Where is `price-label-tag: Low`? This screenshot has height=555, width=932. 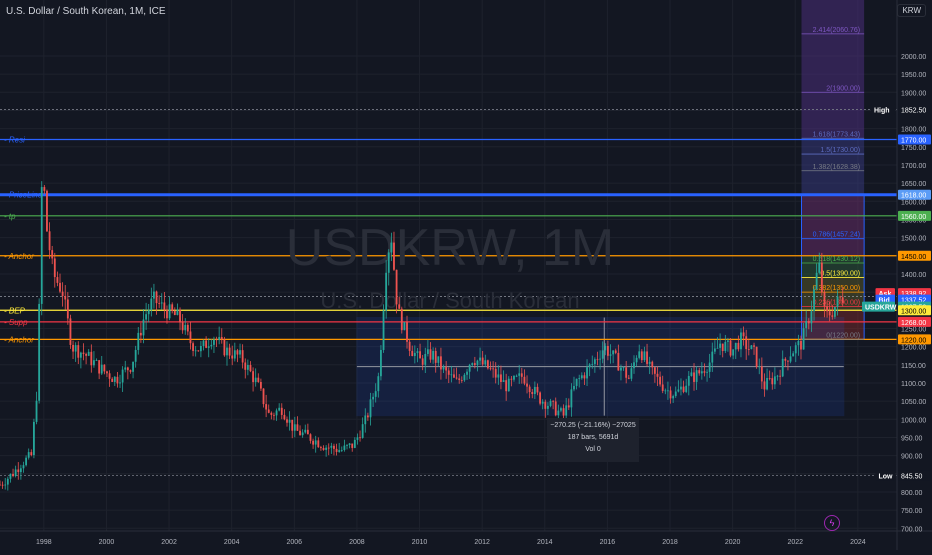
price-label-tag: Low is located at coordinates (886, 476).